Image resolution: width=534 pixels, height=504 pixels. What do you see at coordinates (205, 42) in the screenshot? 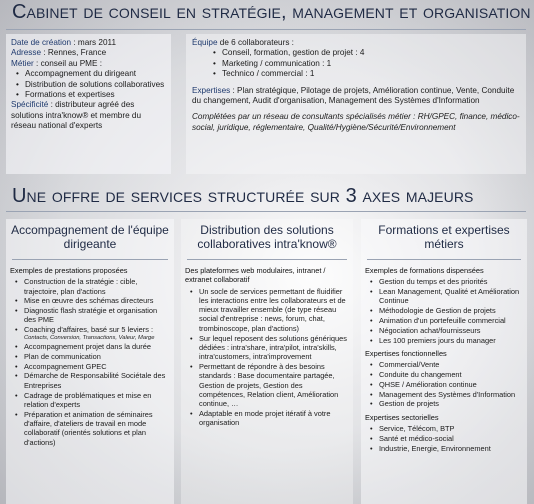
I see `team-heading-label: Équipe` at bounding box center [205, 42].